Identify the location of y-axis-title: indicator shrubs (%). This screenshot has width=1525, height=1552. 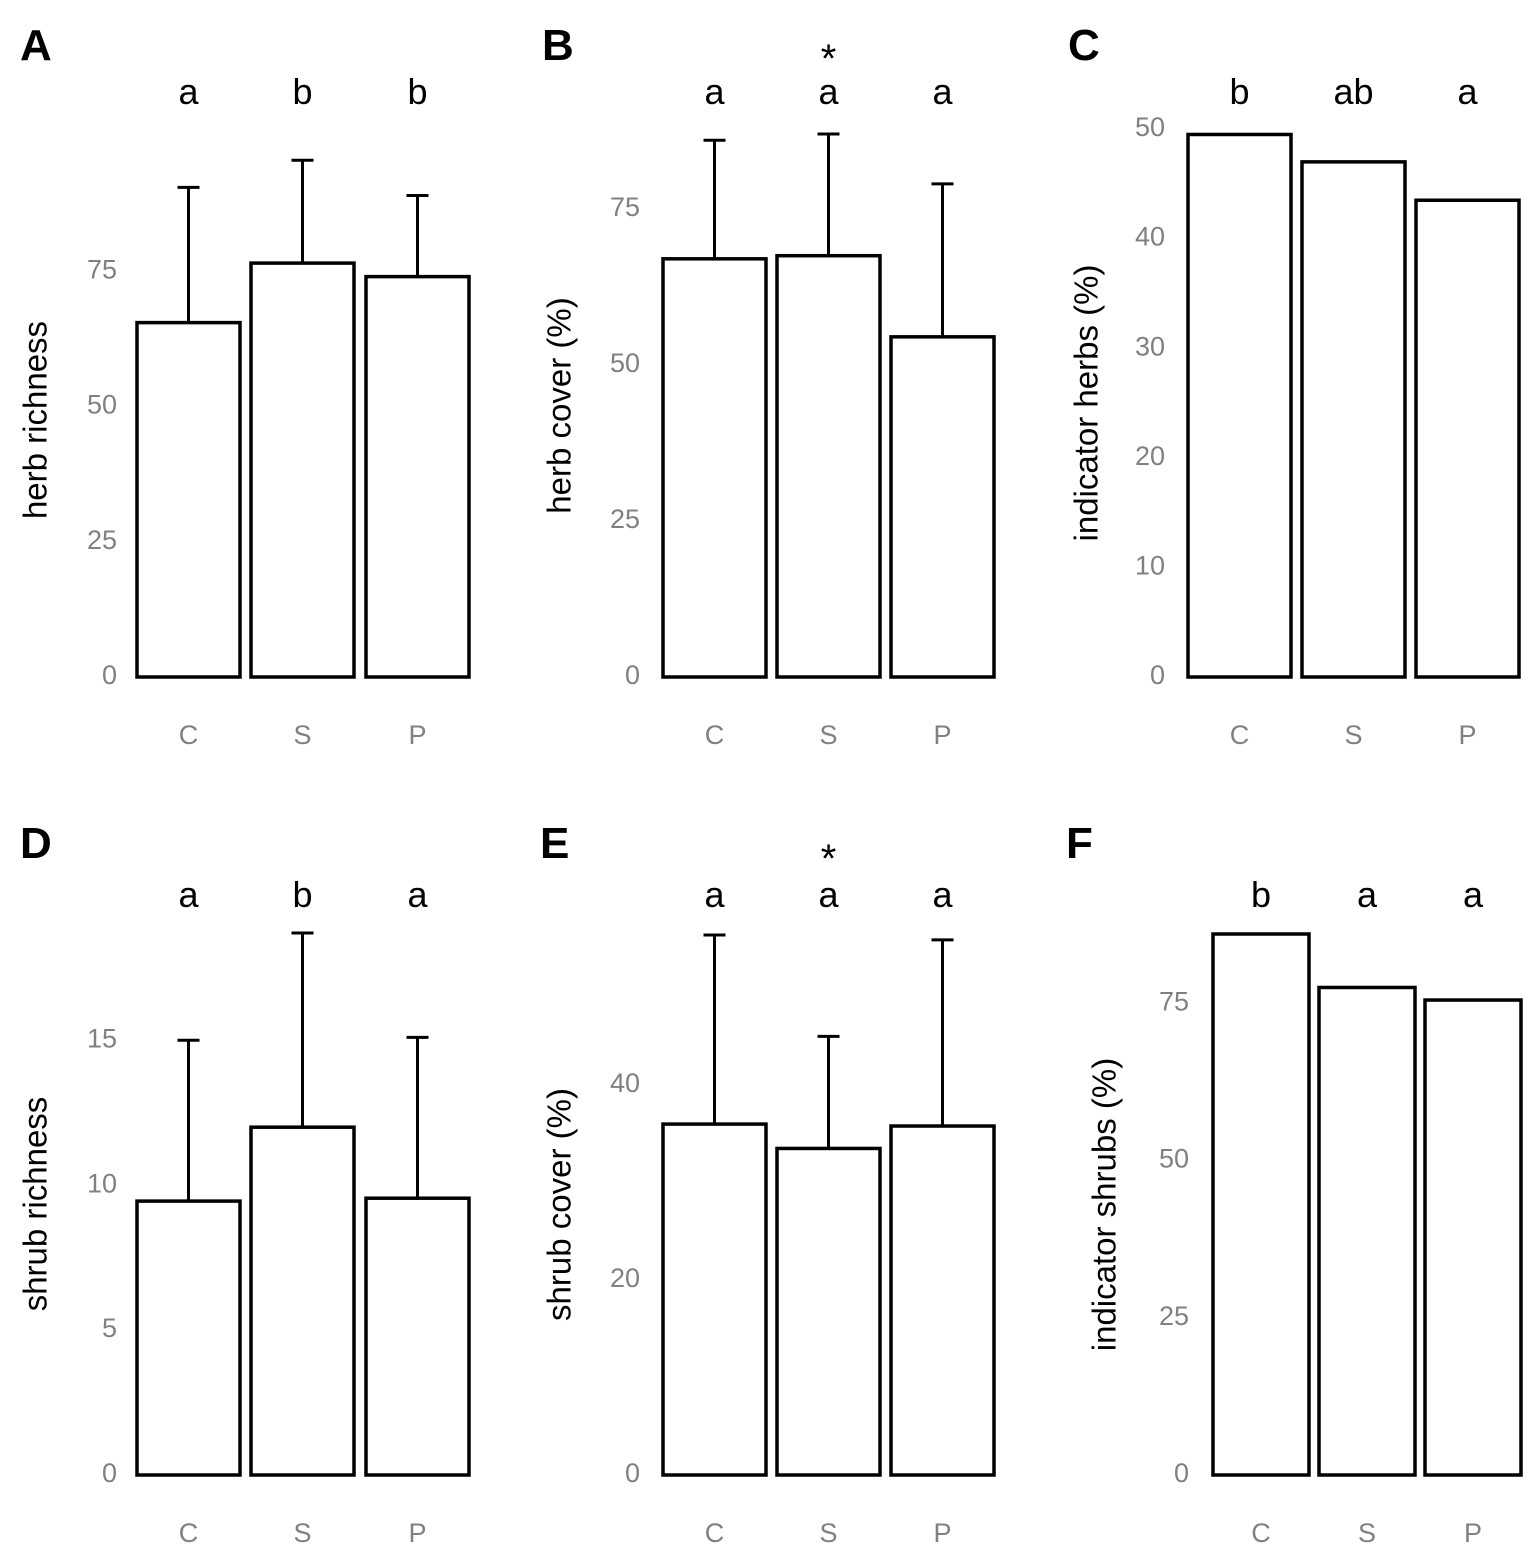
(1104, 1204).